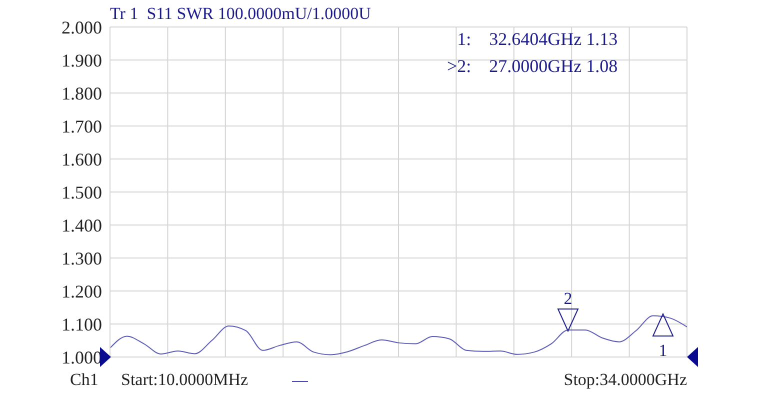  I want to click on text: Ch1, so click(84, 380).